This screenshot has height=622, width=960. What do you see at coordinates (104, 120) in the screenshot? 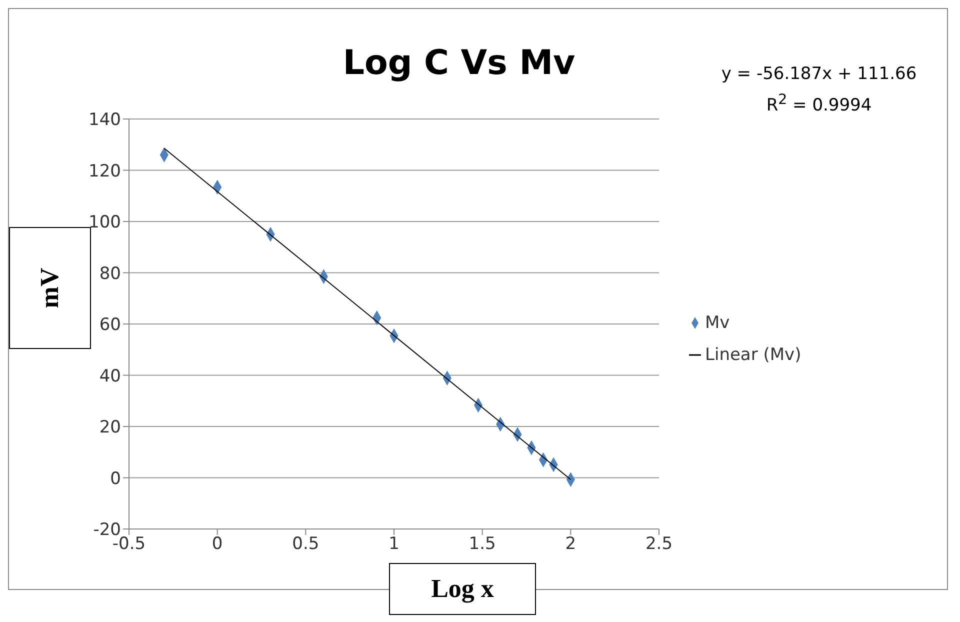
I see `y-tick-label: 140` at bounding box center [104, 120].